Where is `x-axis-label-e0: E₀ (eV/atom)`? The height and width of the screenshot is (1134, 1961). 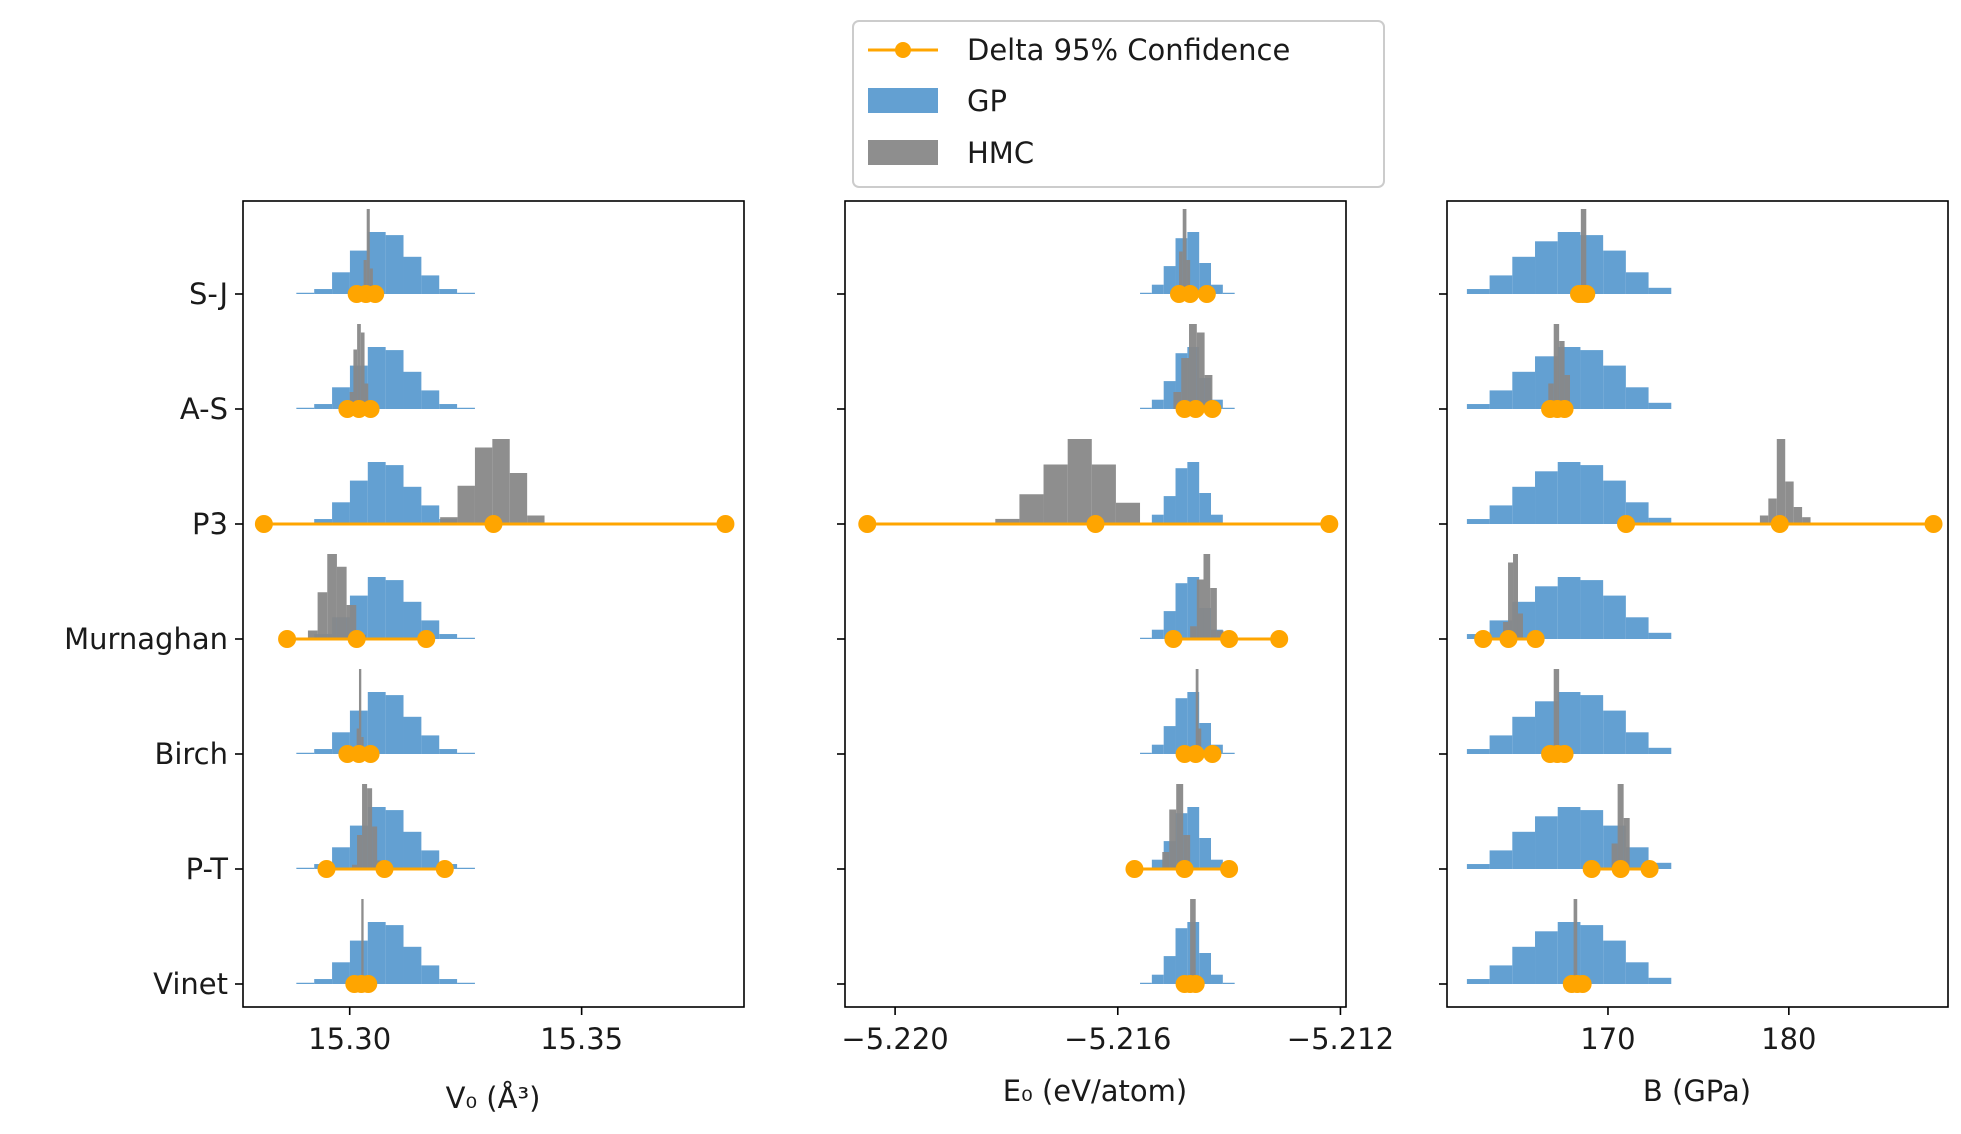 x-axis-label-e0: E₀ (eV/atom) is located at coordinates (1095, 1091).